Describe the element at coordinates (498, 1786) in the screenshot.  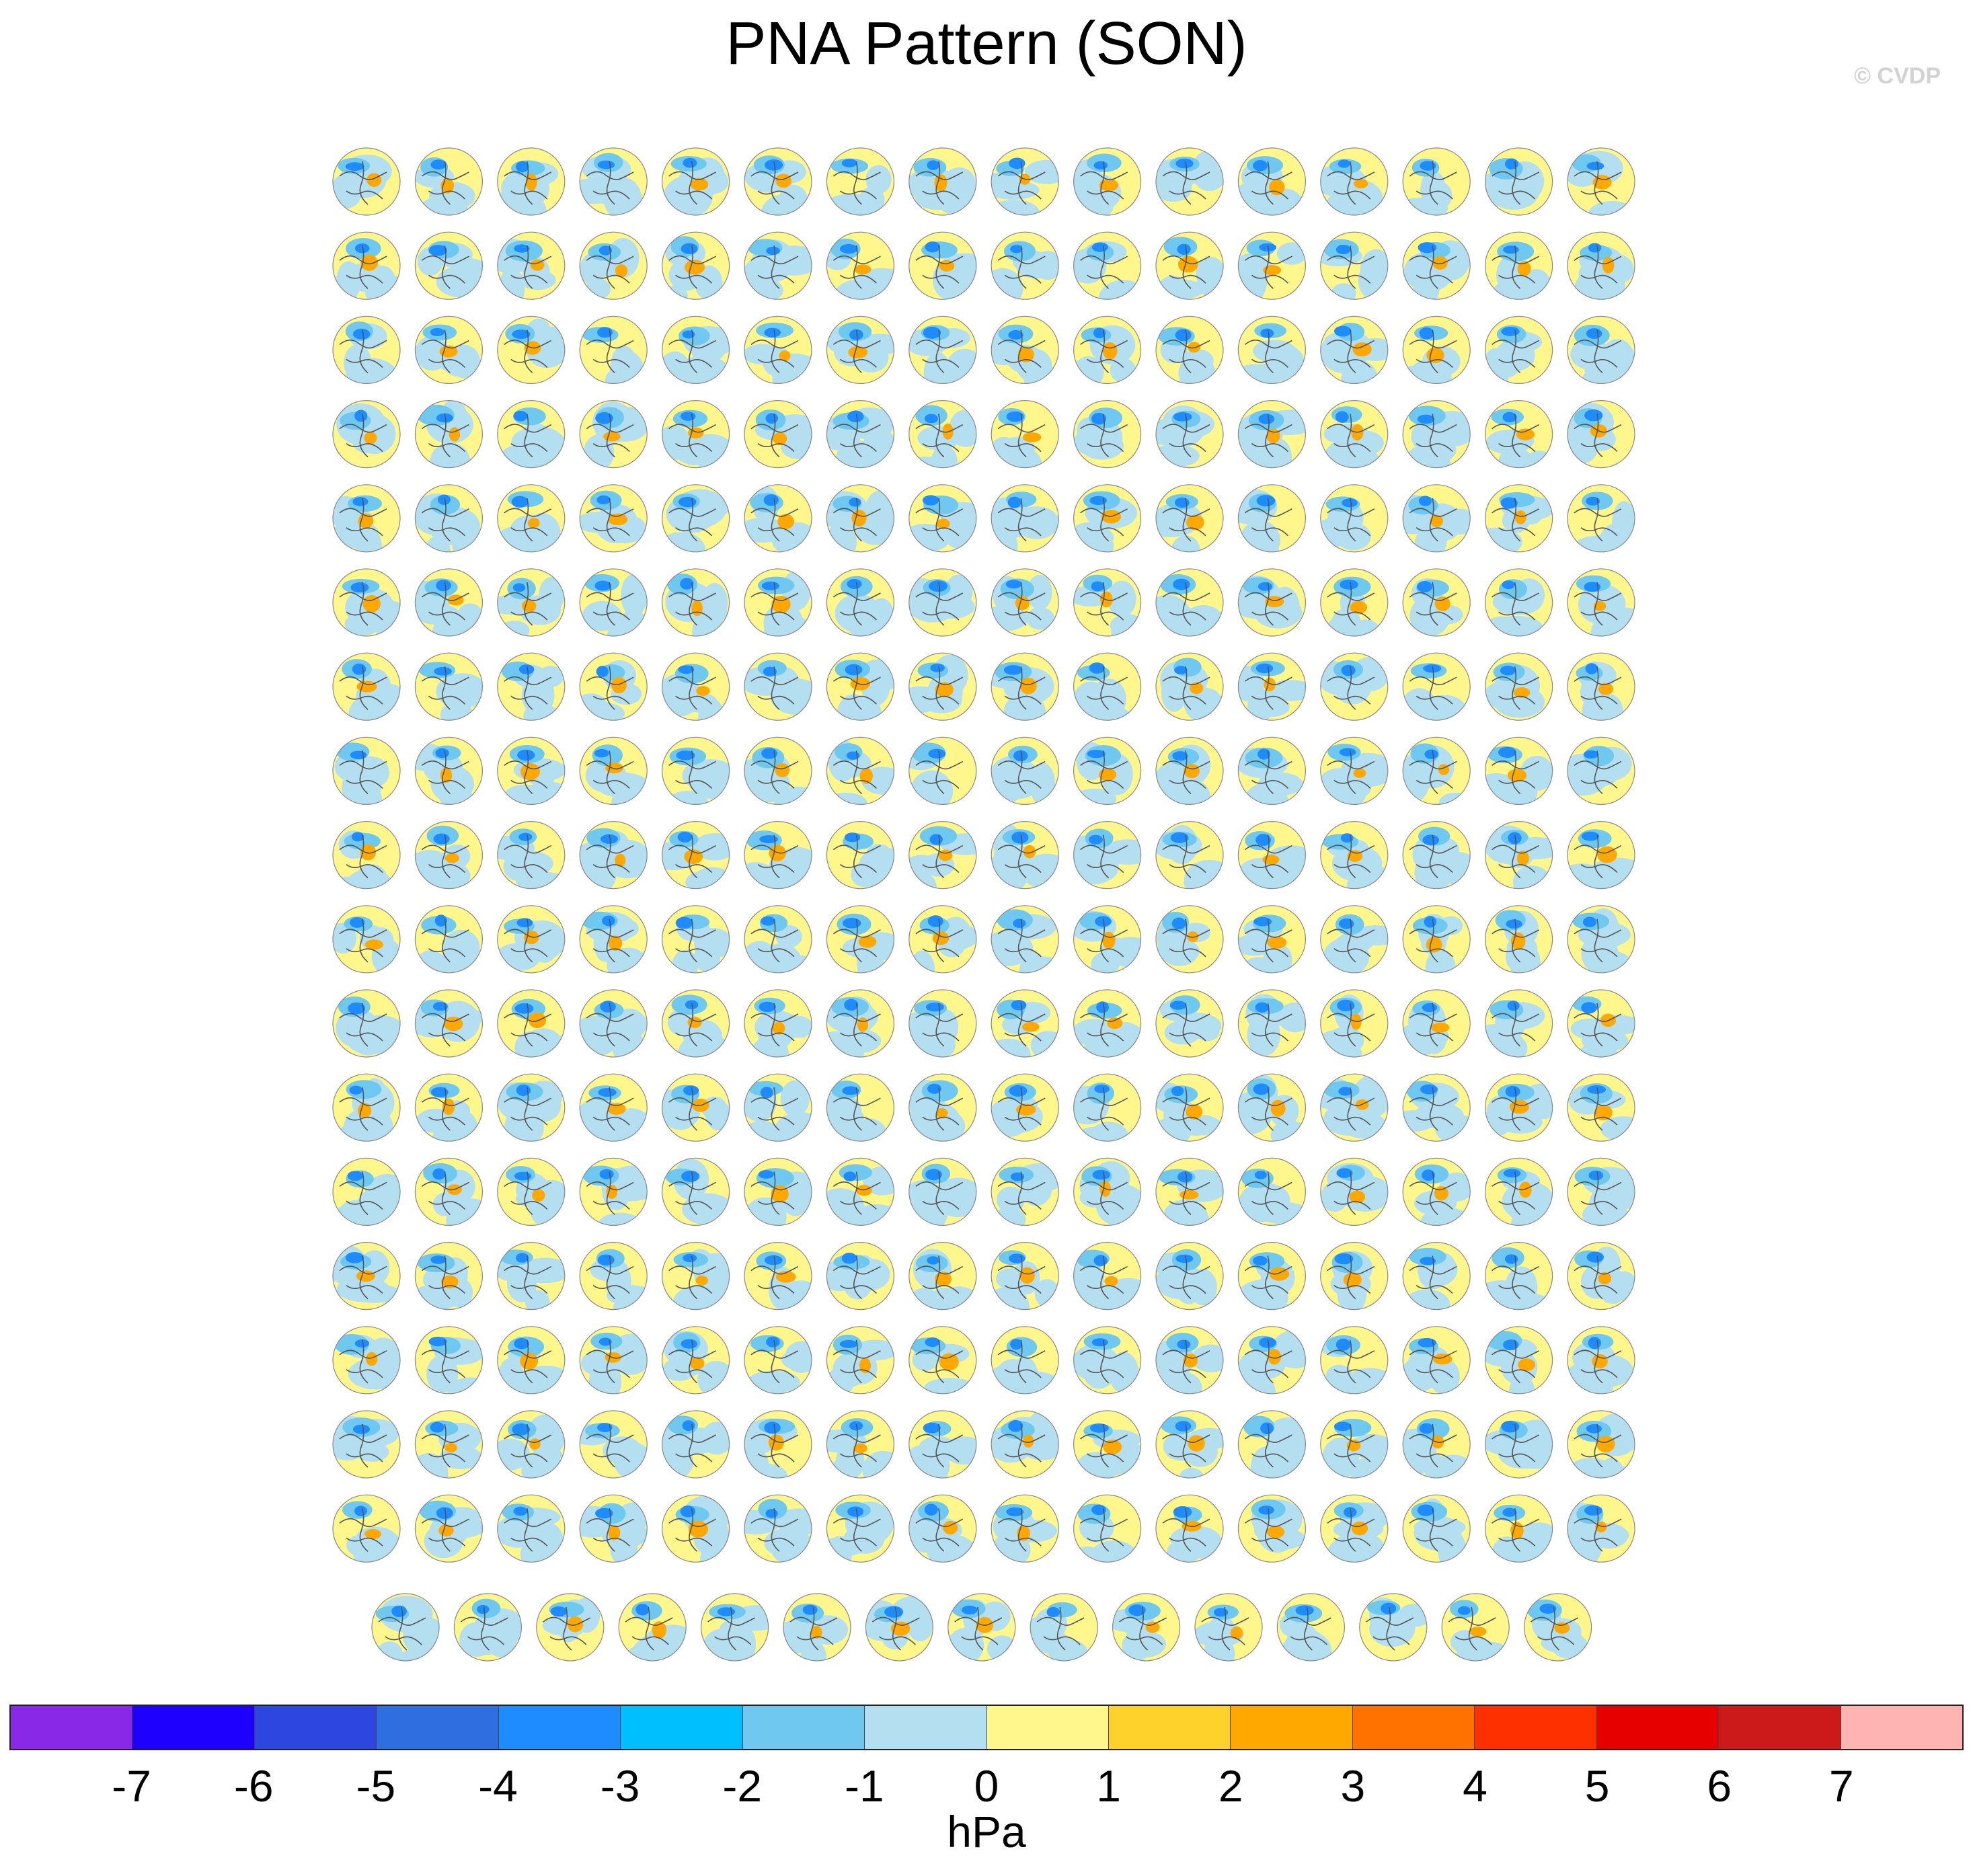
I see `colorbar-tick-label: -4` at that location.